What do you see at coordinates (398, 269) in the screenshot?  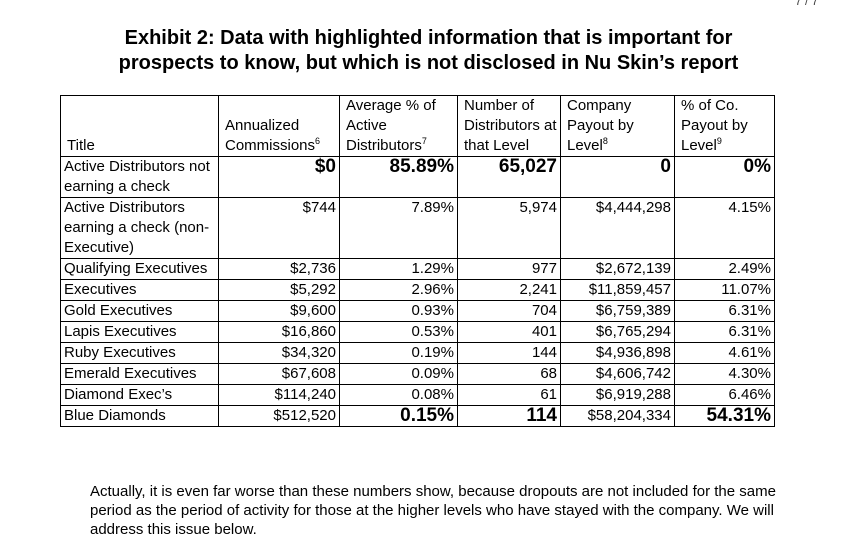 I see `cell-avg-pct: 1.29%` at bounding box center [398, 269].